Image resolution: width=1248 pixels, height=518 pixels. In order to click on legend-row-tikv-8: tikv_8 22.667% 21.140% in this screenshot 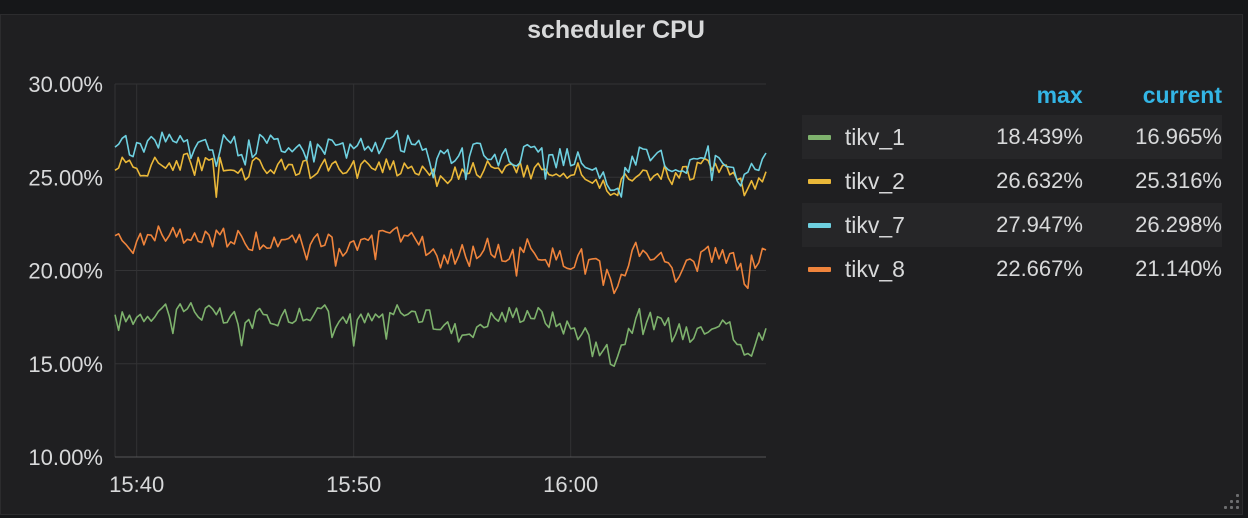, I will do `click(1012, 269)`.